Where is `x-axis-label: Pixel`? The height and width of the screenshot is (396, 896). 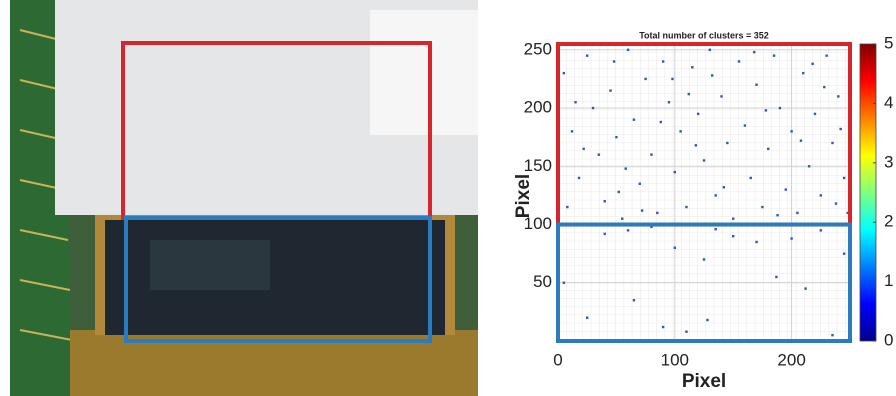
x-axis-label: Pixel is located at coordinates (704, 381).